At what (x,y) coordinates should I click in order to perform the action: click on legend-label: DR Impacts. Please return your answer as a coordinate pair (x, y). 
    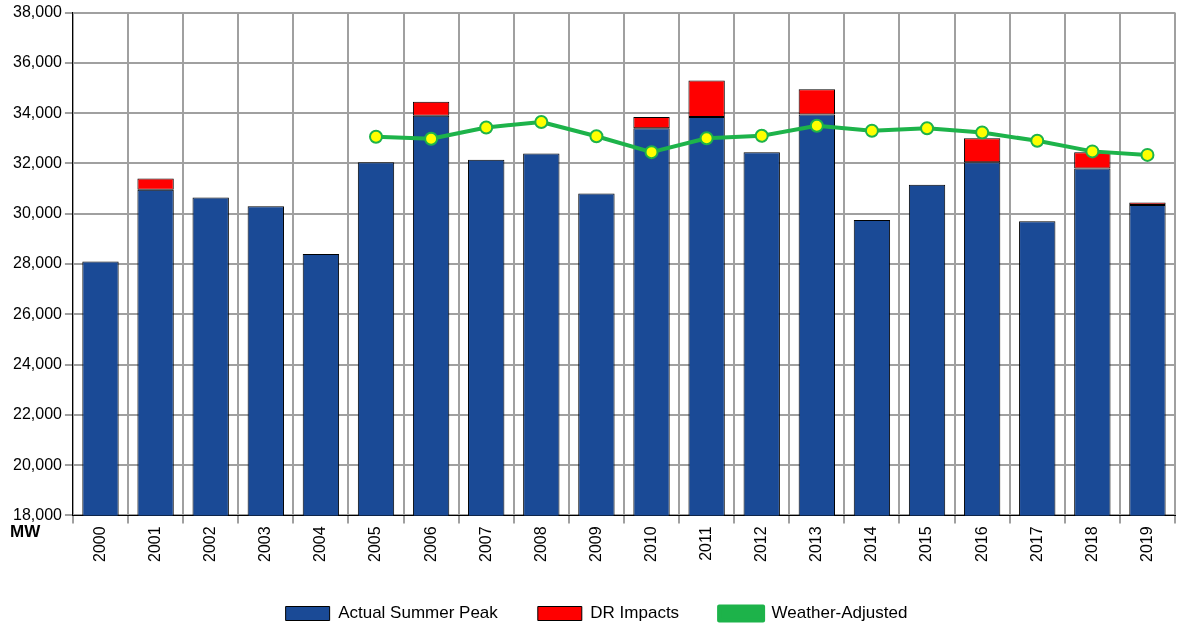
    Looking at the image, I should click on (635, 613).